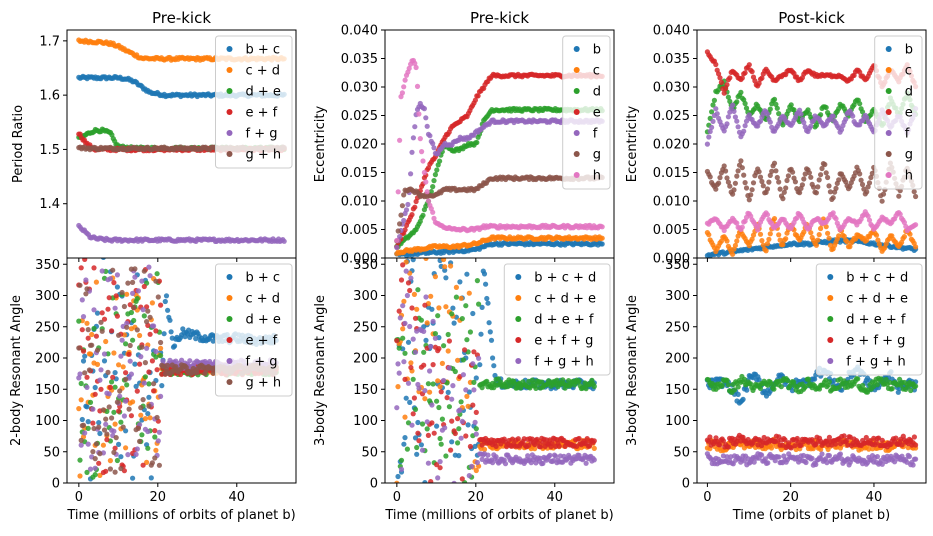  Describe the element at coordinates (262, 134) in the screenshot. I see `legend-label: f + g` at that location.